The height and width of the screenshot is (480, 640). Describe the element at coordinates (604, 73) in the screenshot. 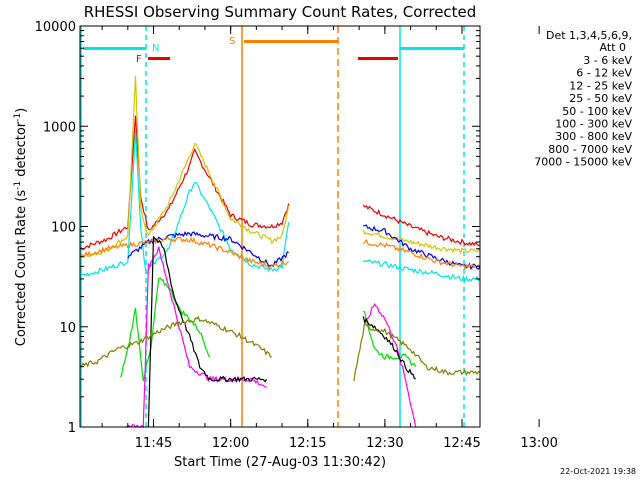

I see `legend-entry-label: 6 - 12 keV` at that location.